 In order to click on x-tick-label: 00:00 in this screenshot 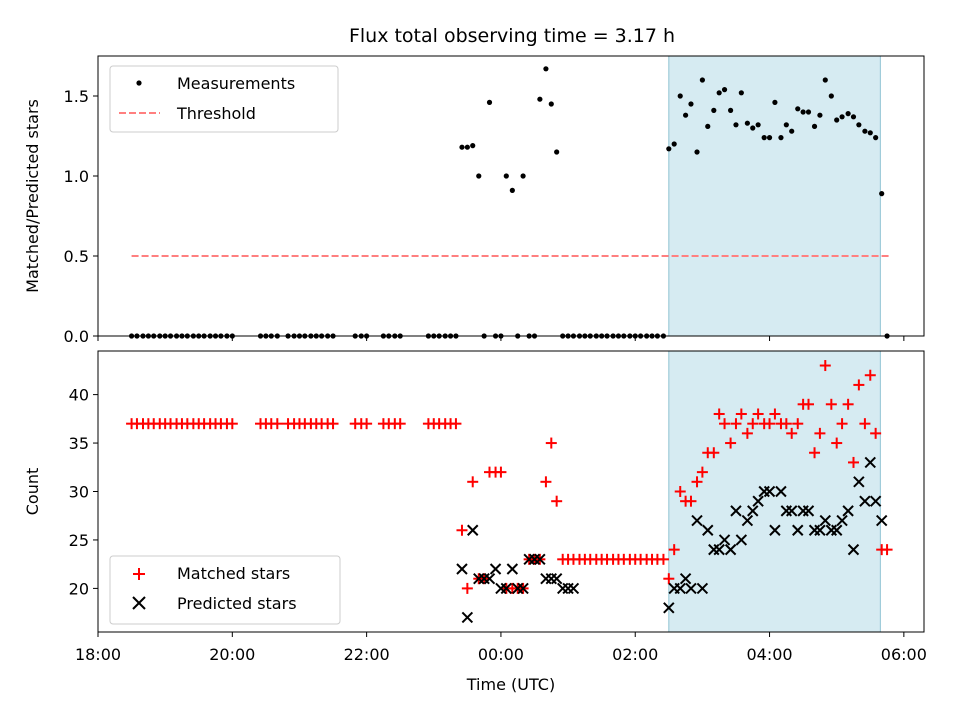, I will do `click(501, 654)`.